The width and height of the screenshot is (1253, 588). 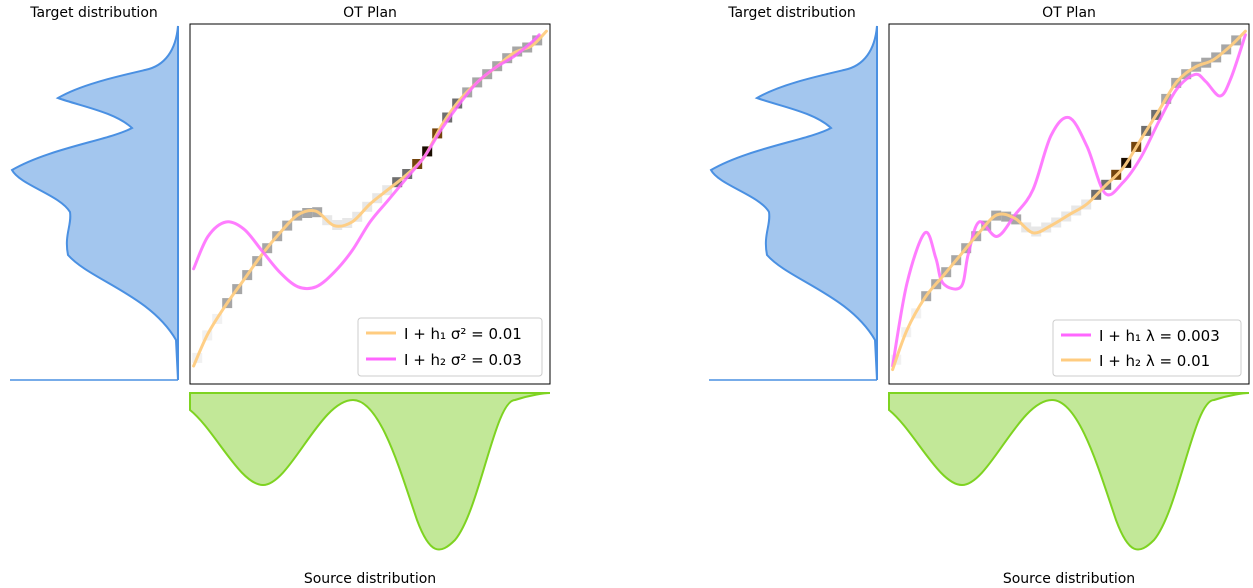 What do you see at coordinates (463, 334) in the screenshot?
I see `legend-item-1: I + h₁ σ² = 0.01` at bounding box center [463, 334].